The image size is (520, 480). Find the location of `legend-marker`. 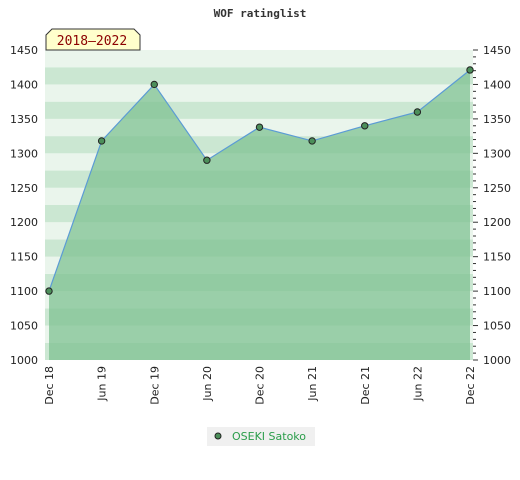

legend-marker is located at coordinates (218, 436).